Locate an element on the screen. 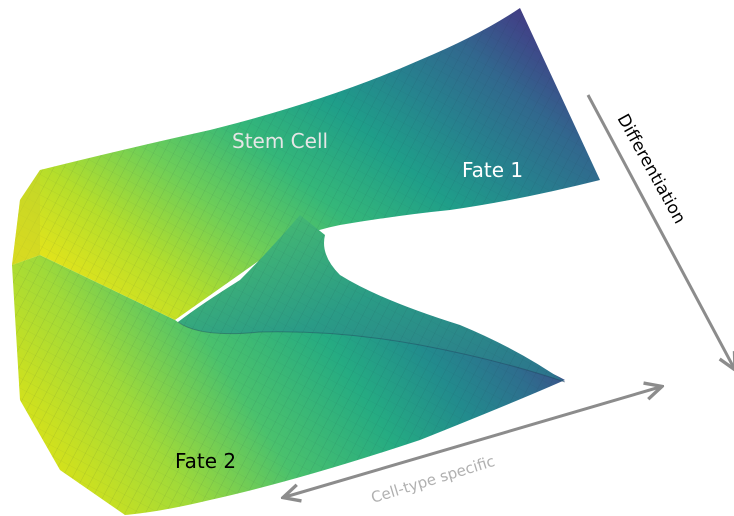 This screenshot has height=516, width=734. stem-cell-label: Stem Cell is located at coordinates (280, 141).